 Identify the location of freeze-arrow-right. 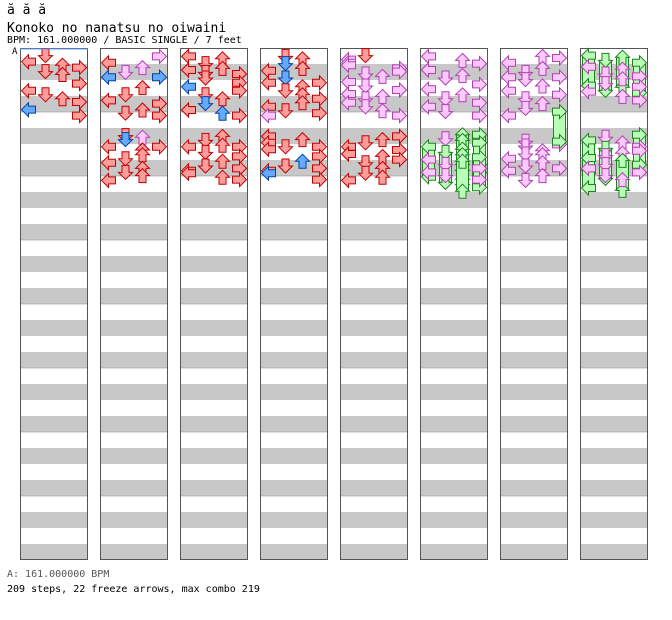
(560, 111).